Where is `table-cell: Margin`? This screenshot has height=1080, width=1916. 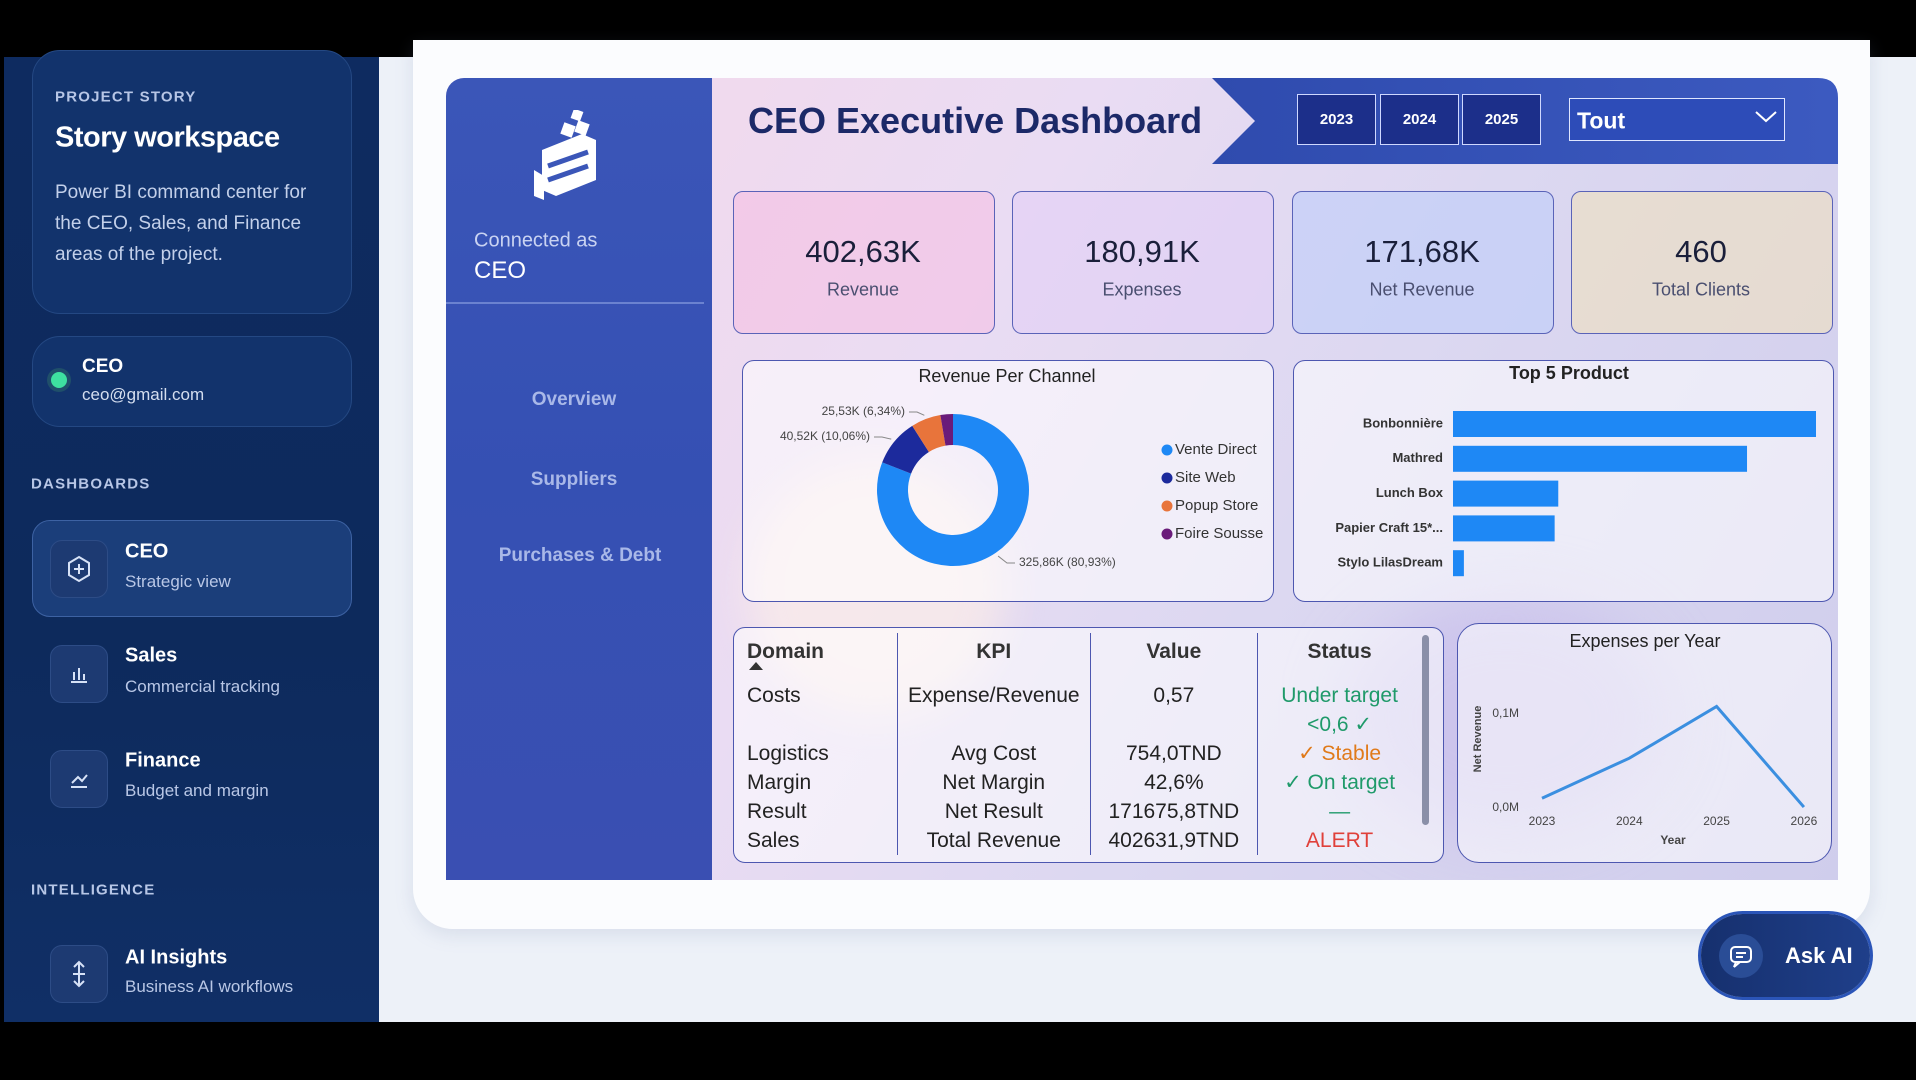 table-cell: Margin is located at coordinates (779, 782).